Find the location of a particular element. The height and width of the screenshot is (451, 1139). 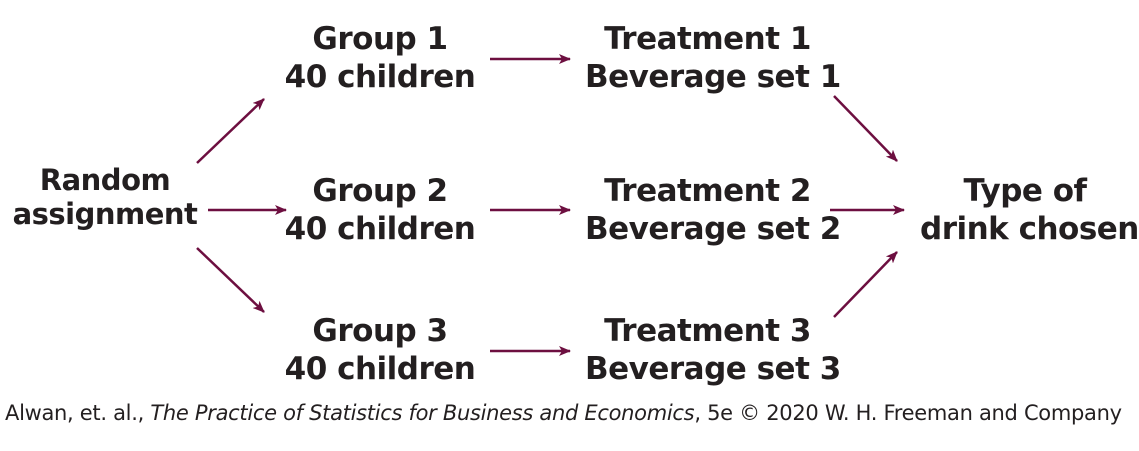

group-3-label: Group 3 is located at coordinates (380, 331).